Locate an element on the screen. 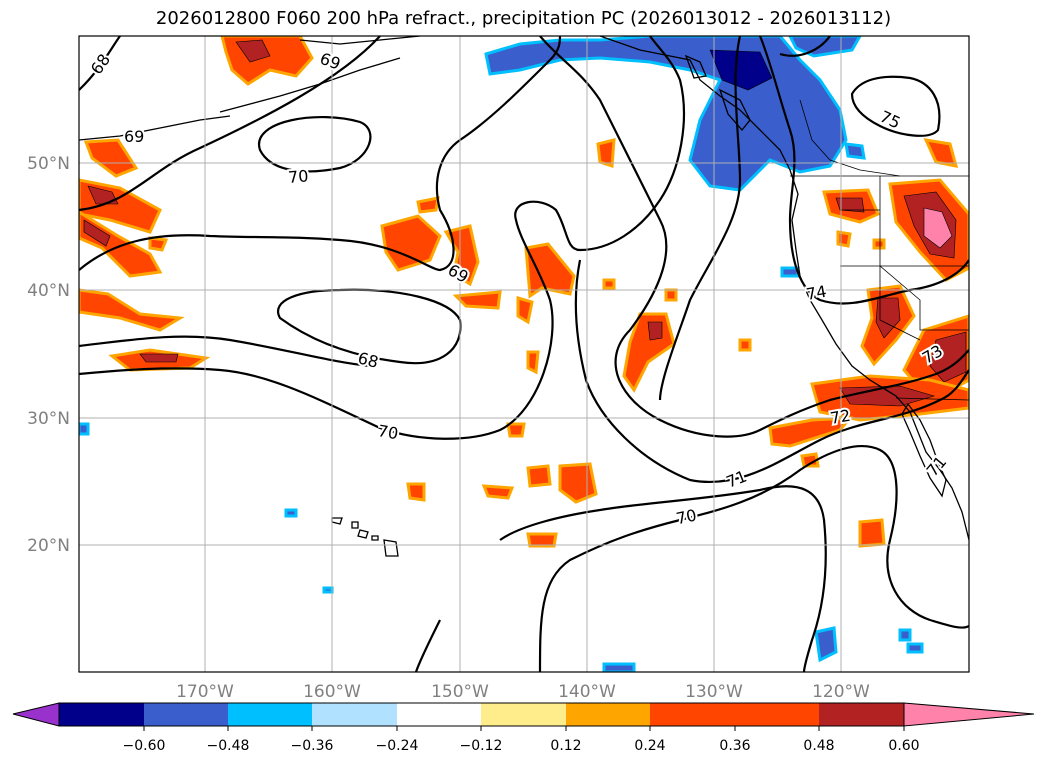 This screenshot has width=1047, height=765. contour-label: 74 is located at coordinates (816, 293).